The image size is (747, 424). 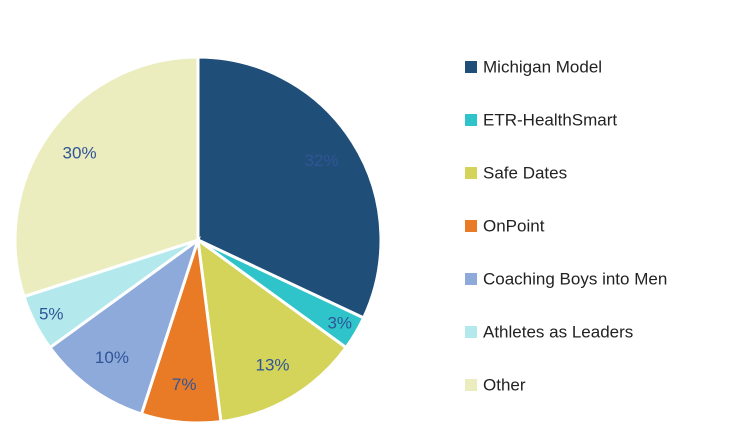 I want to click on legend-label: ETR-HealthSmart, so click(x=550, y=119).